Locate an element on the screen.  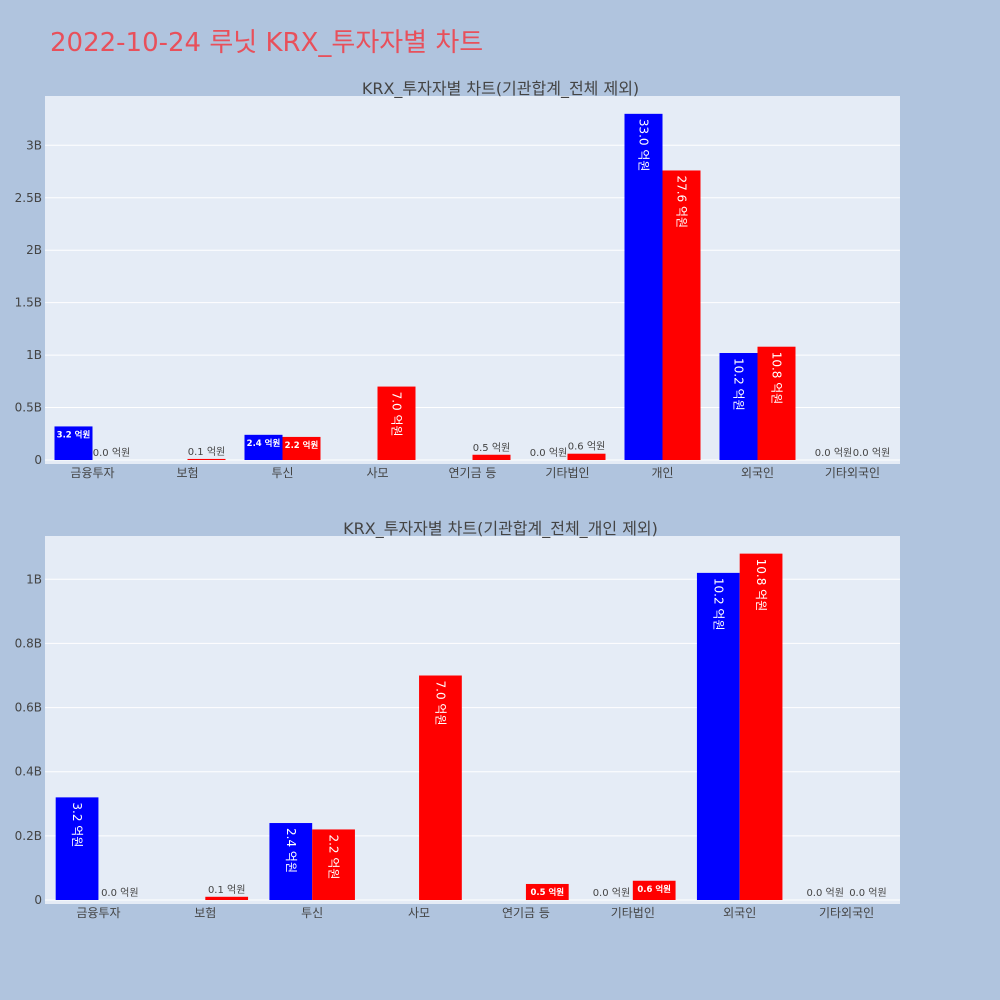
y-tick-label: 0.8B is located at coordinates (28, 643).